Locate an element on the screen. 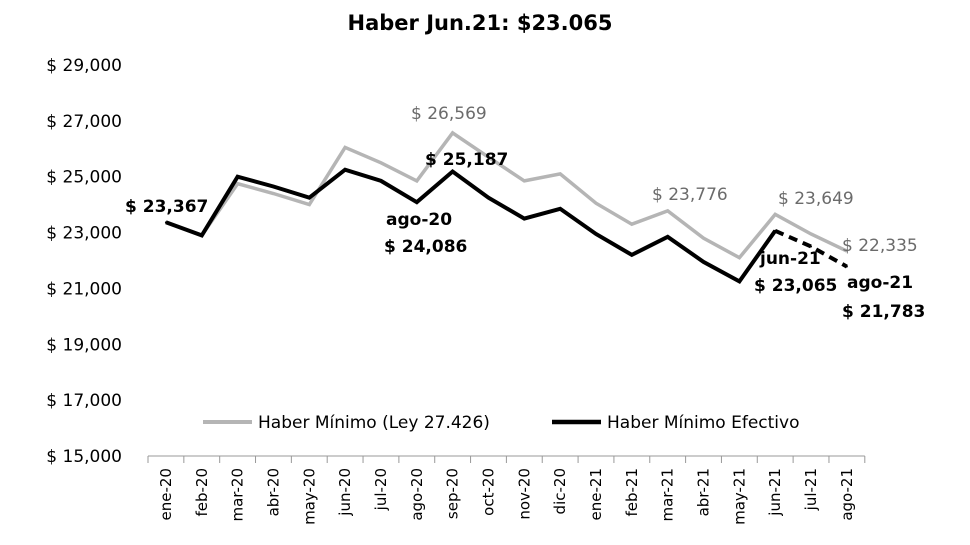  y-tick-label: $ 29,000 is located at coordinates (84, 66).